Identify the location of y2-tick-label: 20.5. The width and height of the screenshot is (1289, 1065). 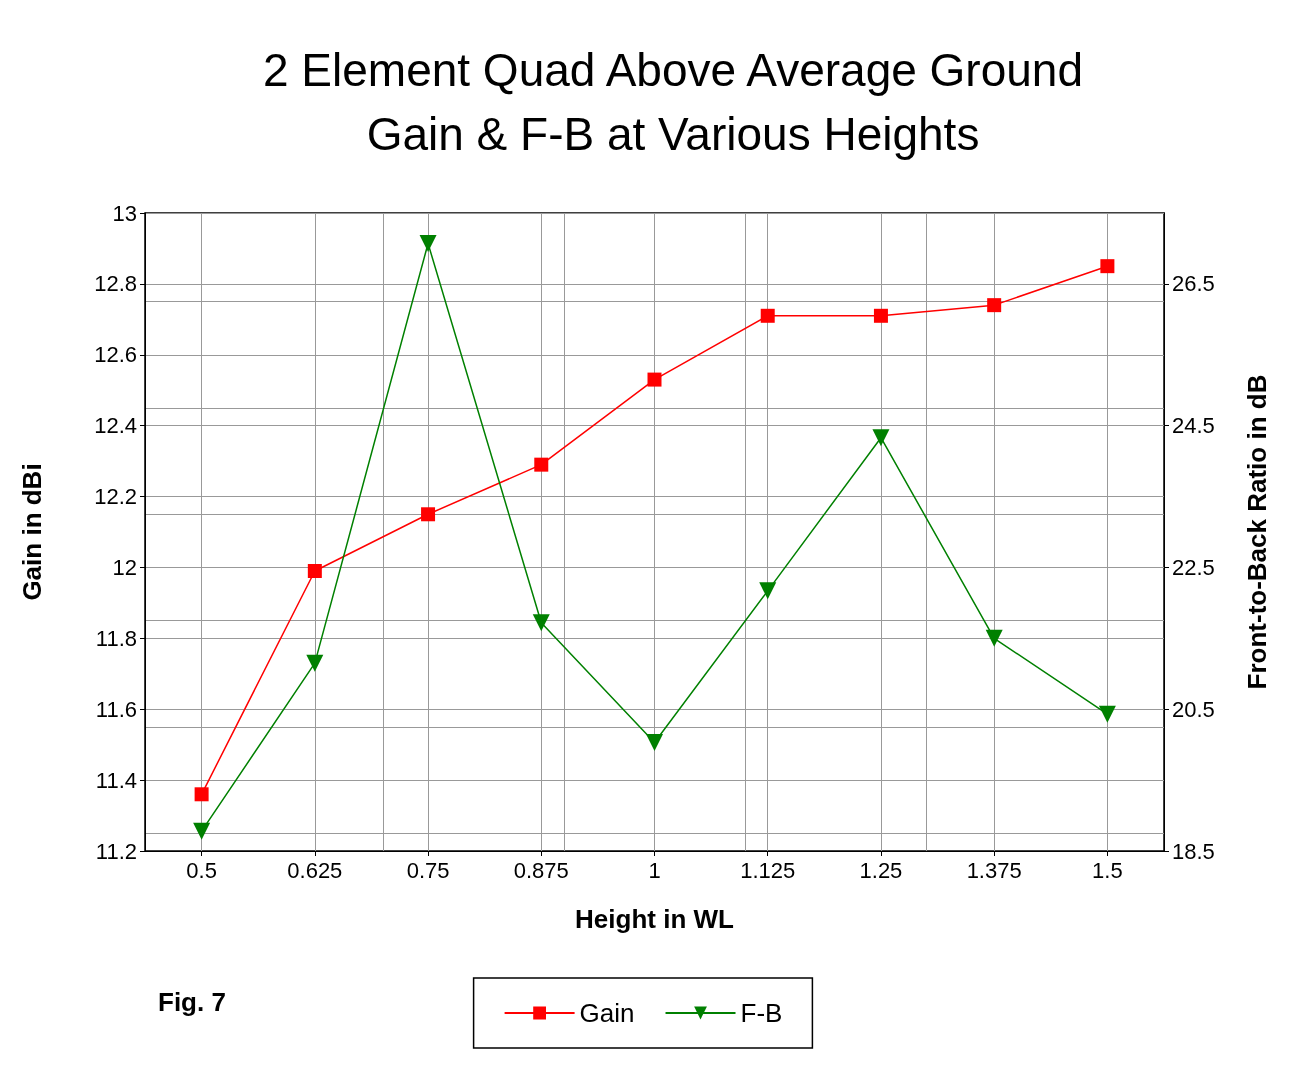
(1193, 709).